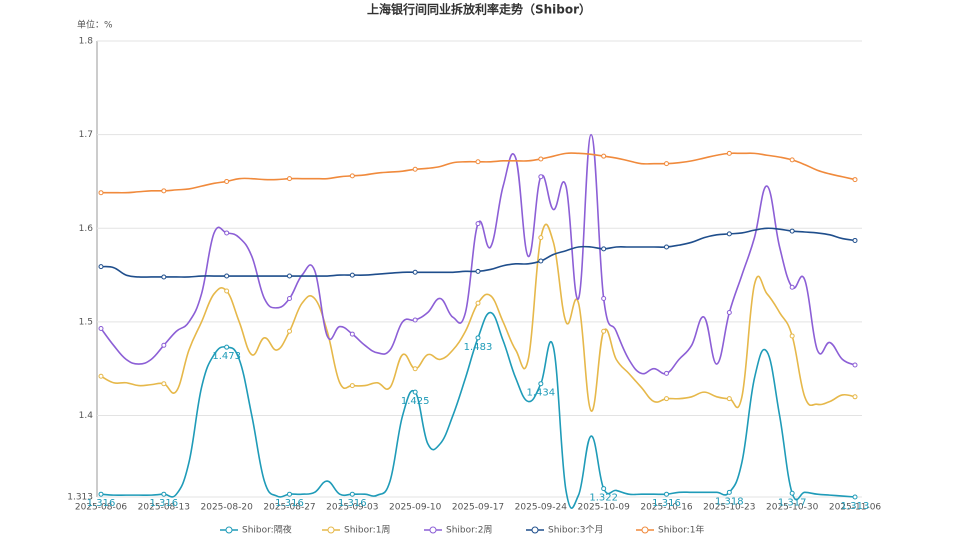  I want to click on legend-item: Shibor:2周, so click(458, 530).